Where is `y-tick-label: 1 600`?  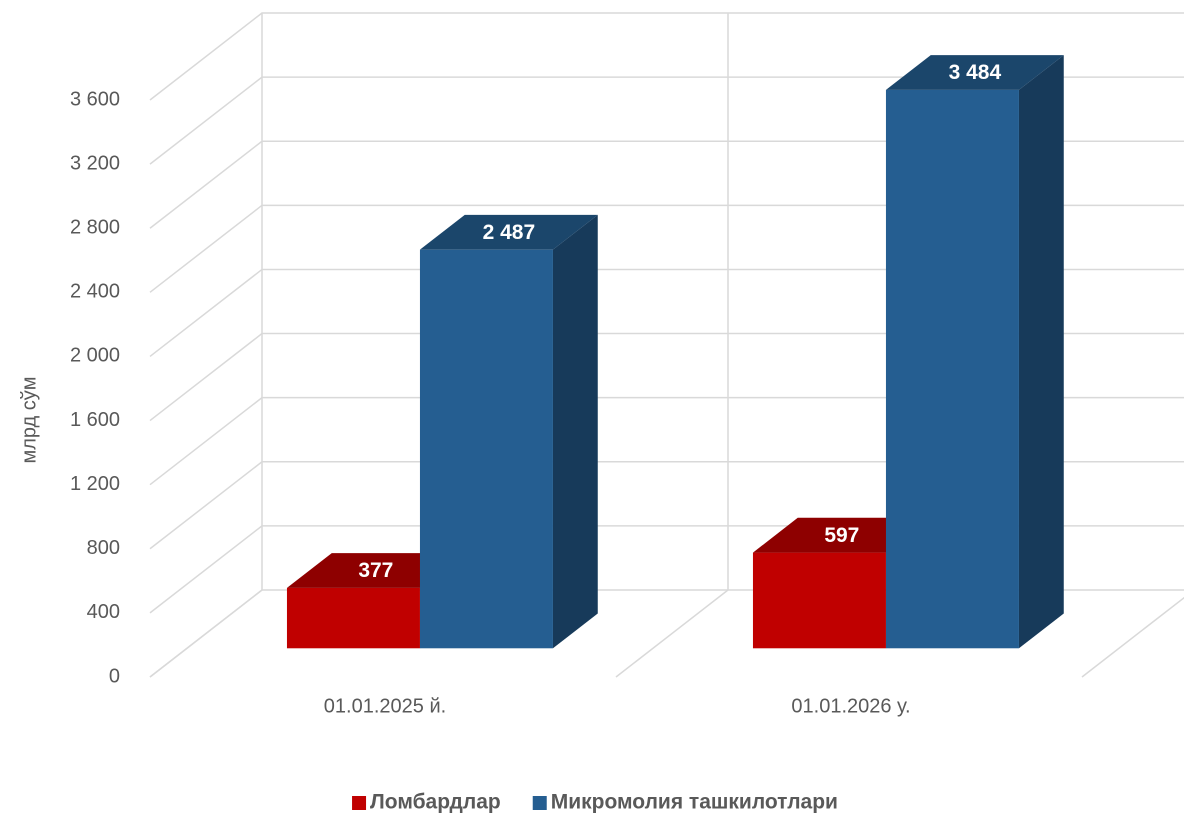
y-tick-label: 1 600 is located at coordinates (95, 420).